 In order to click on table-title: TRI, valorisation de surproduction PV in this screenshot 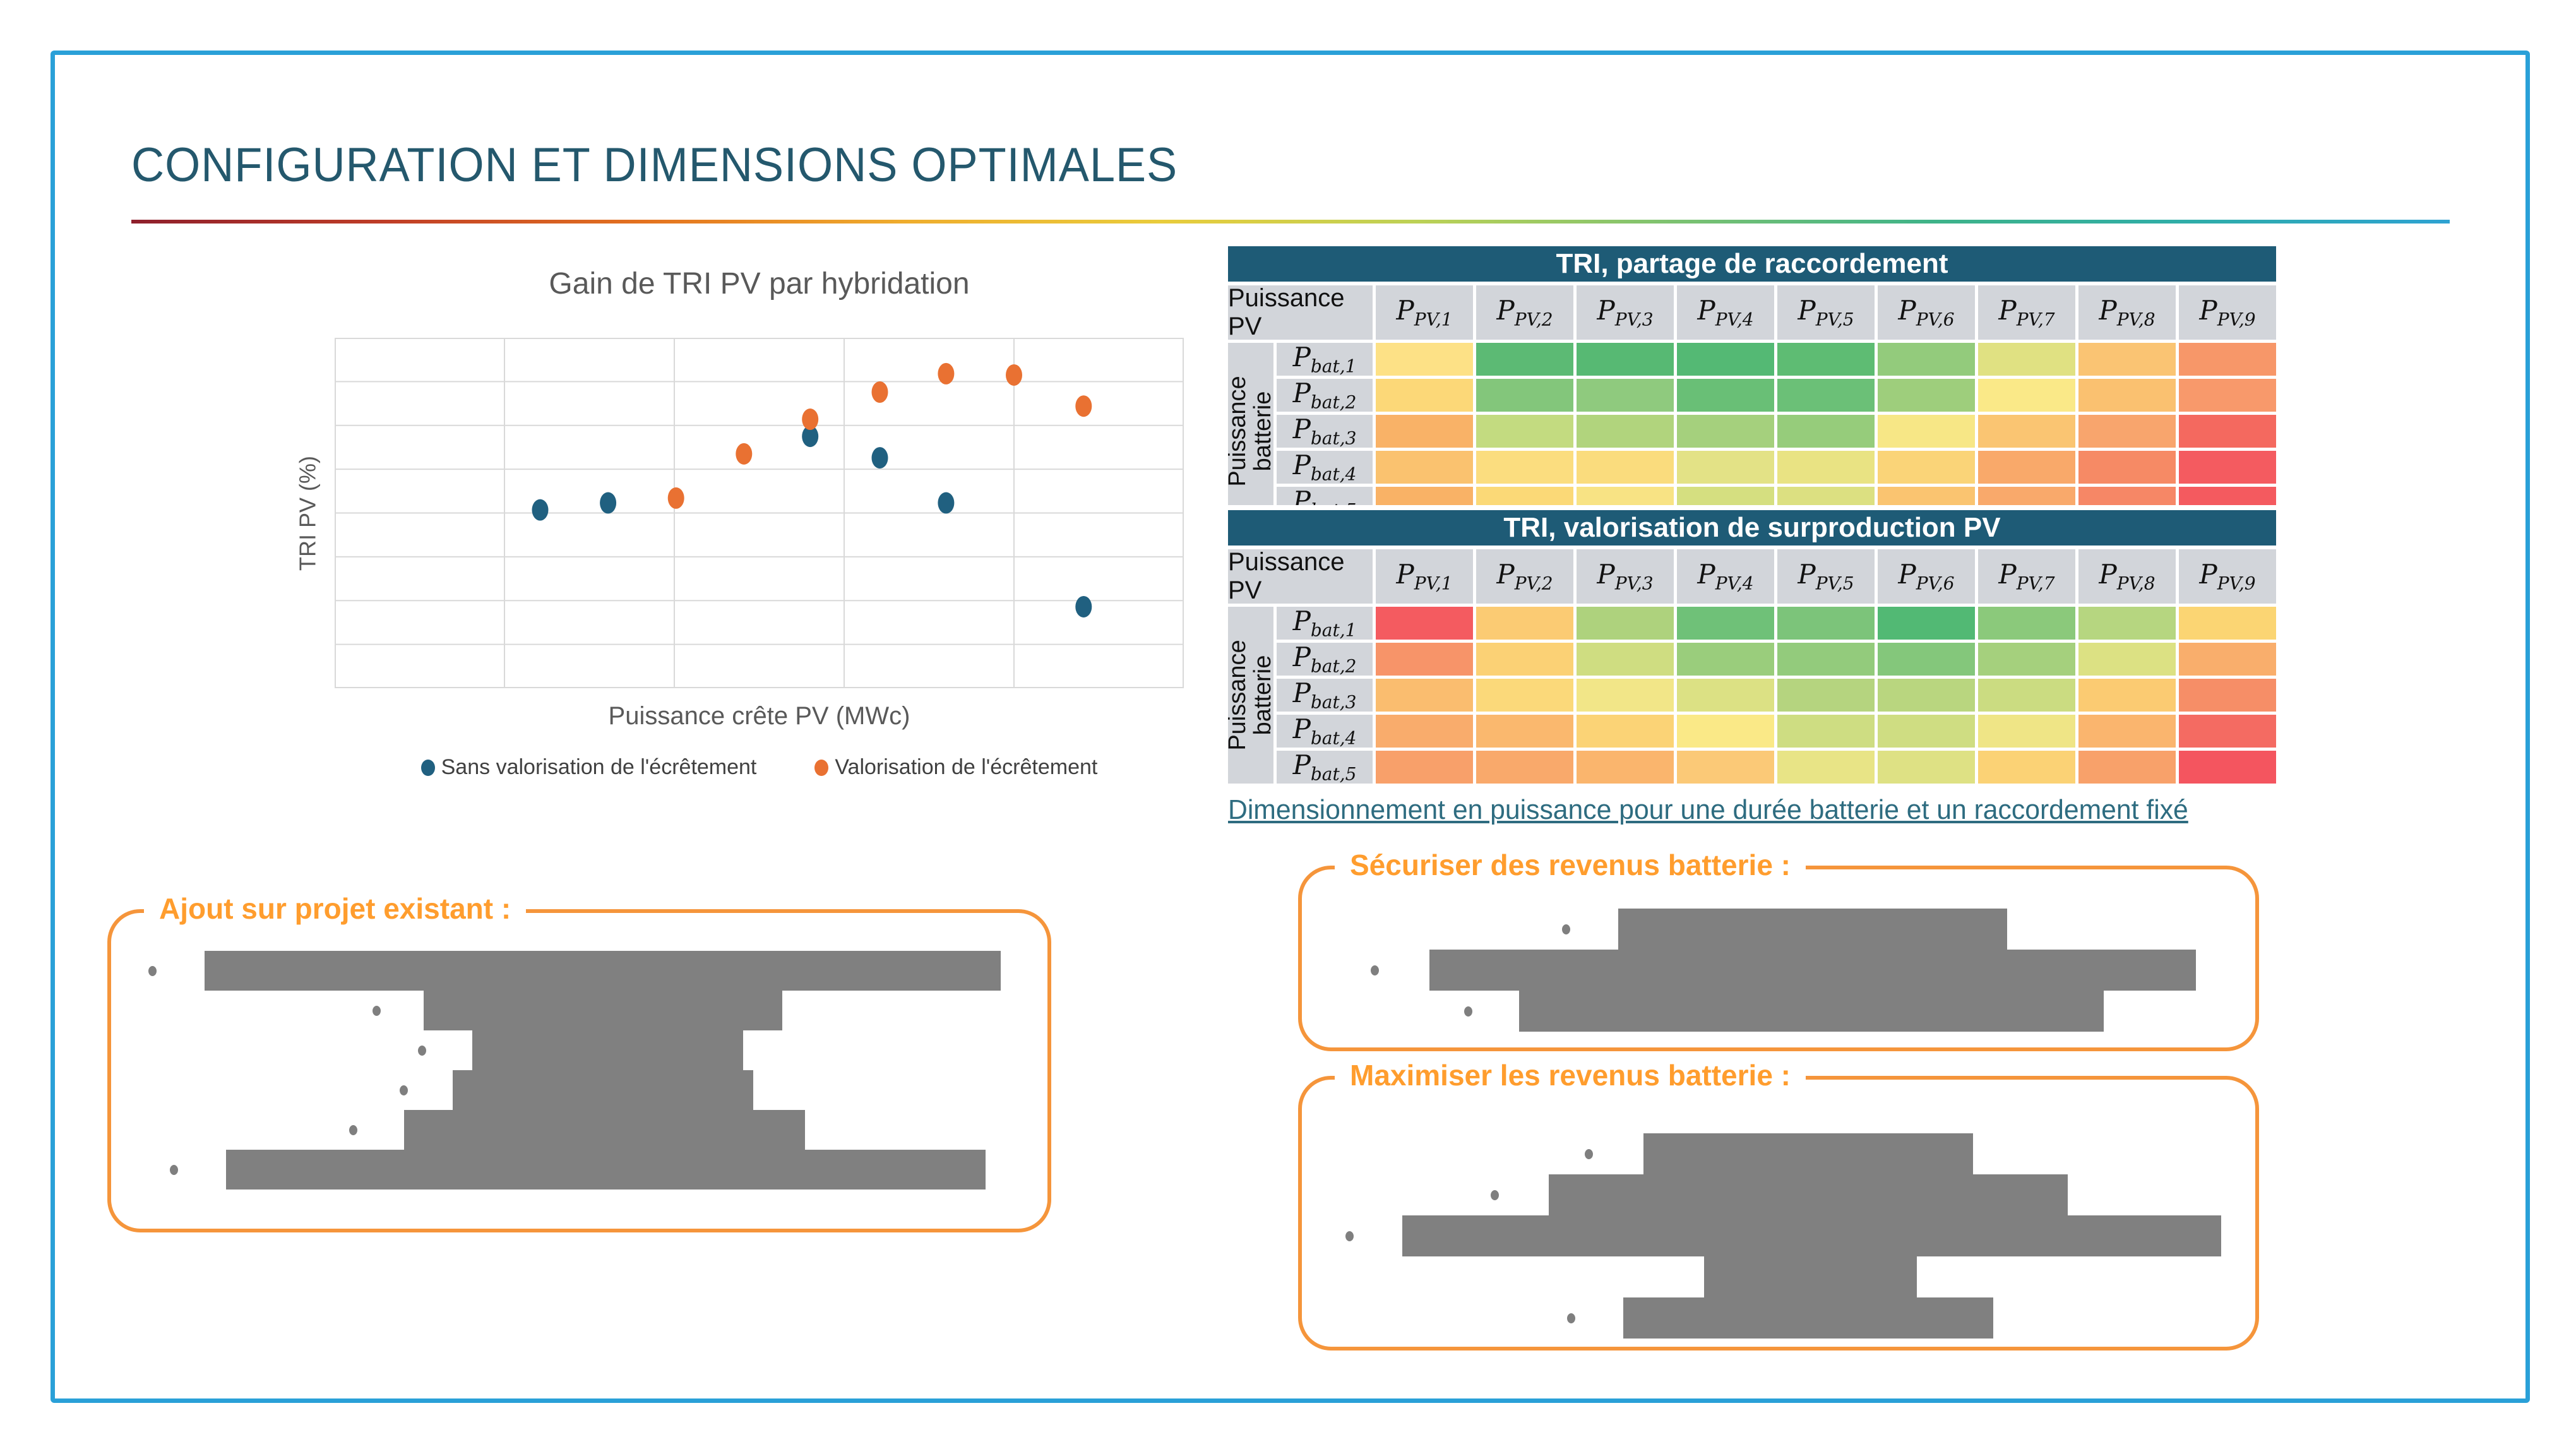, I will do `click(1752, 528)`.